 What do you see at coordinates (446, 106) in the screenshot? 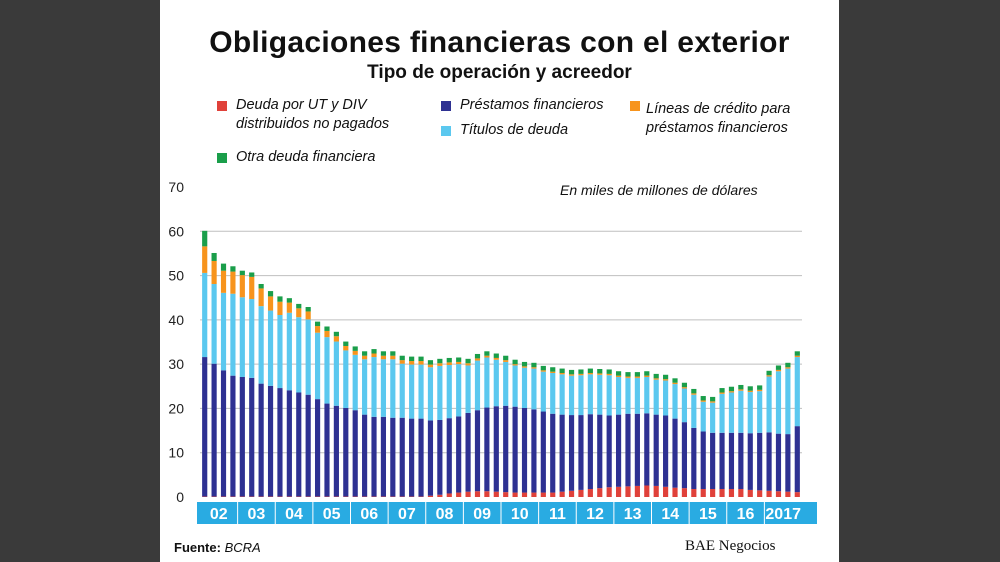
I see `legend-swatch-prestamos` at bounding box center [446, 106].